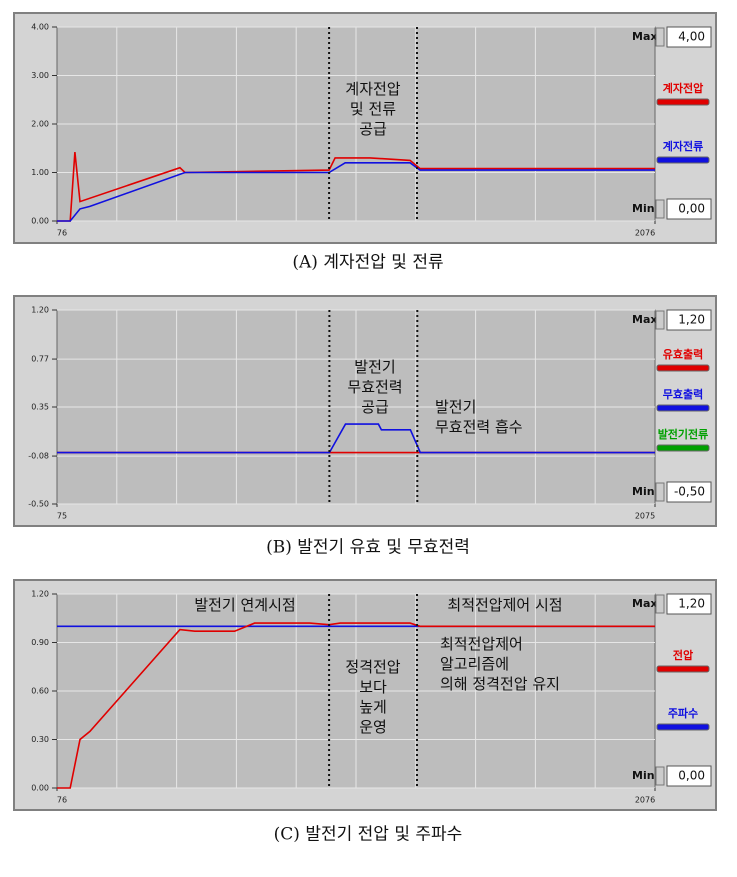 This screenshot has height=877, width=737. Describe the element at coordinates (40, 407) in the screenshot. I see `y-tick-label: 0.35` at that location.